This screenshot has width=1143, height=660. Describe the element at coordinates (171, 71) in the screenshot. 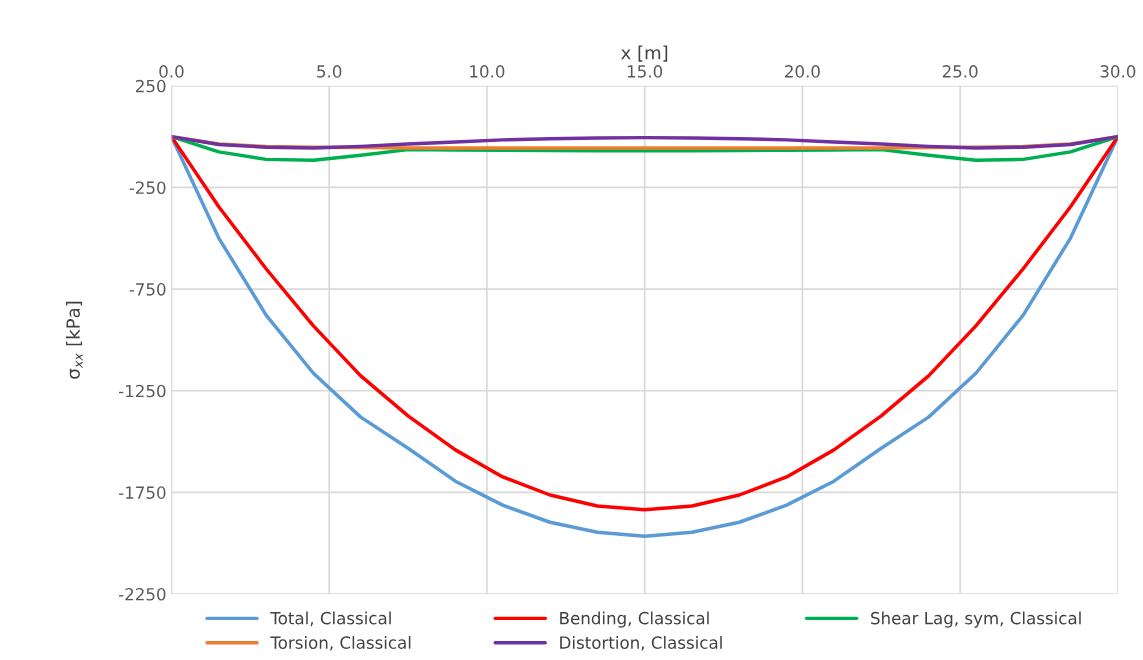

I see `x-tick-label: 0.0` at that location.